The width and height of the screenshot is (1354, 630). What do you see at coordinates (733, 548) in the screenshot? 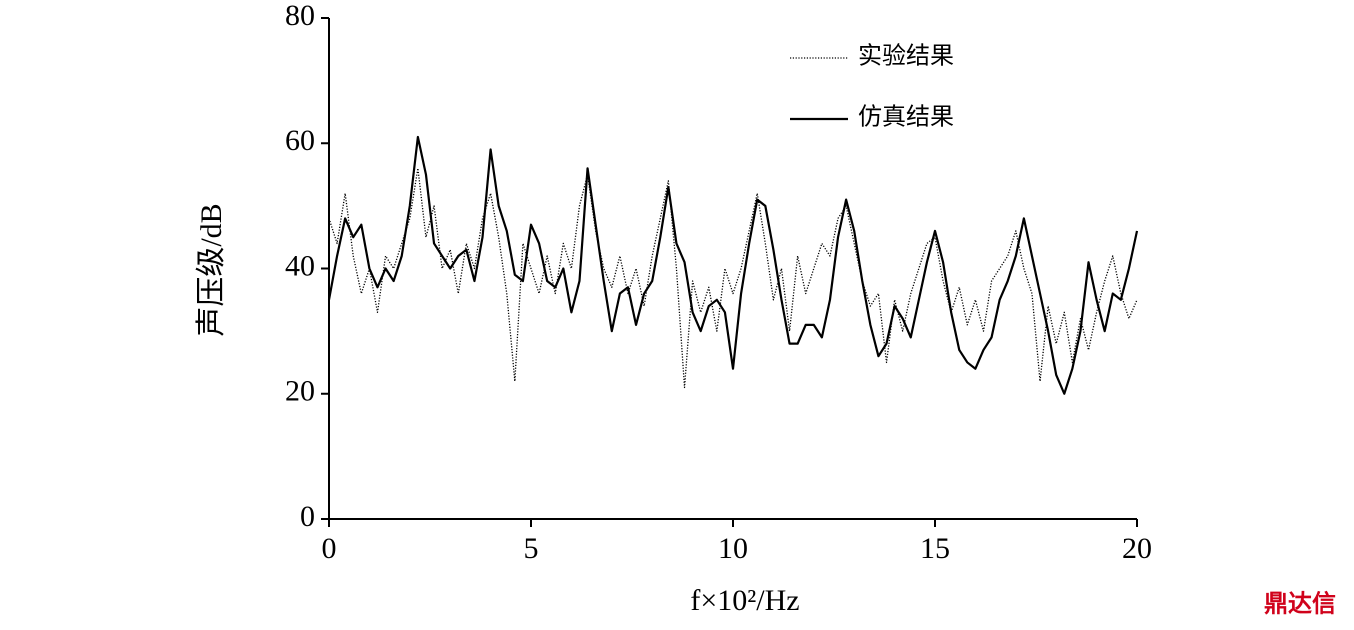
I see `x-tick-label: 10` at bounding box center [733, 548].